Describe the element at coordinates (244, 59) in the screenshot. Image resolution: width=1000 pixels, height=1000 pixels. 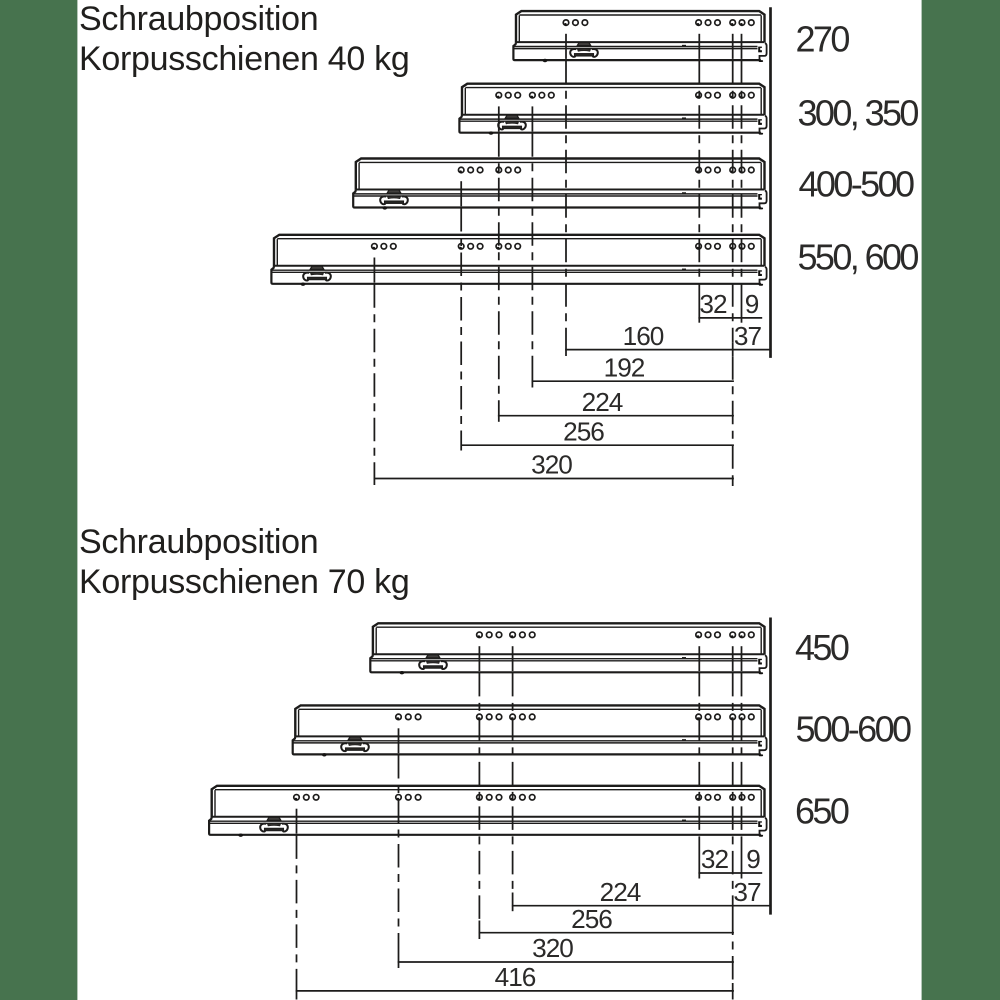
I see `svg-text: Korpusschienen 40 kg` at that location.